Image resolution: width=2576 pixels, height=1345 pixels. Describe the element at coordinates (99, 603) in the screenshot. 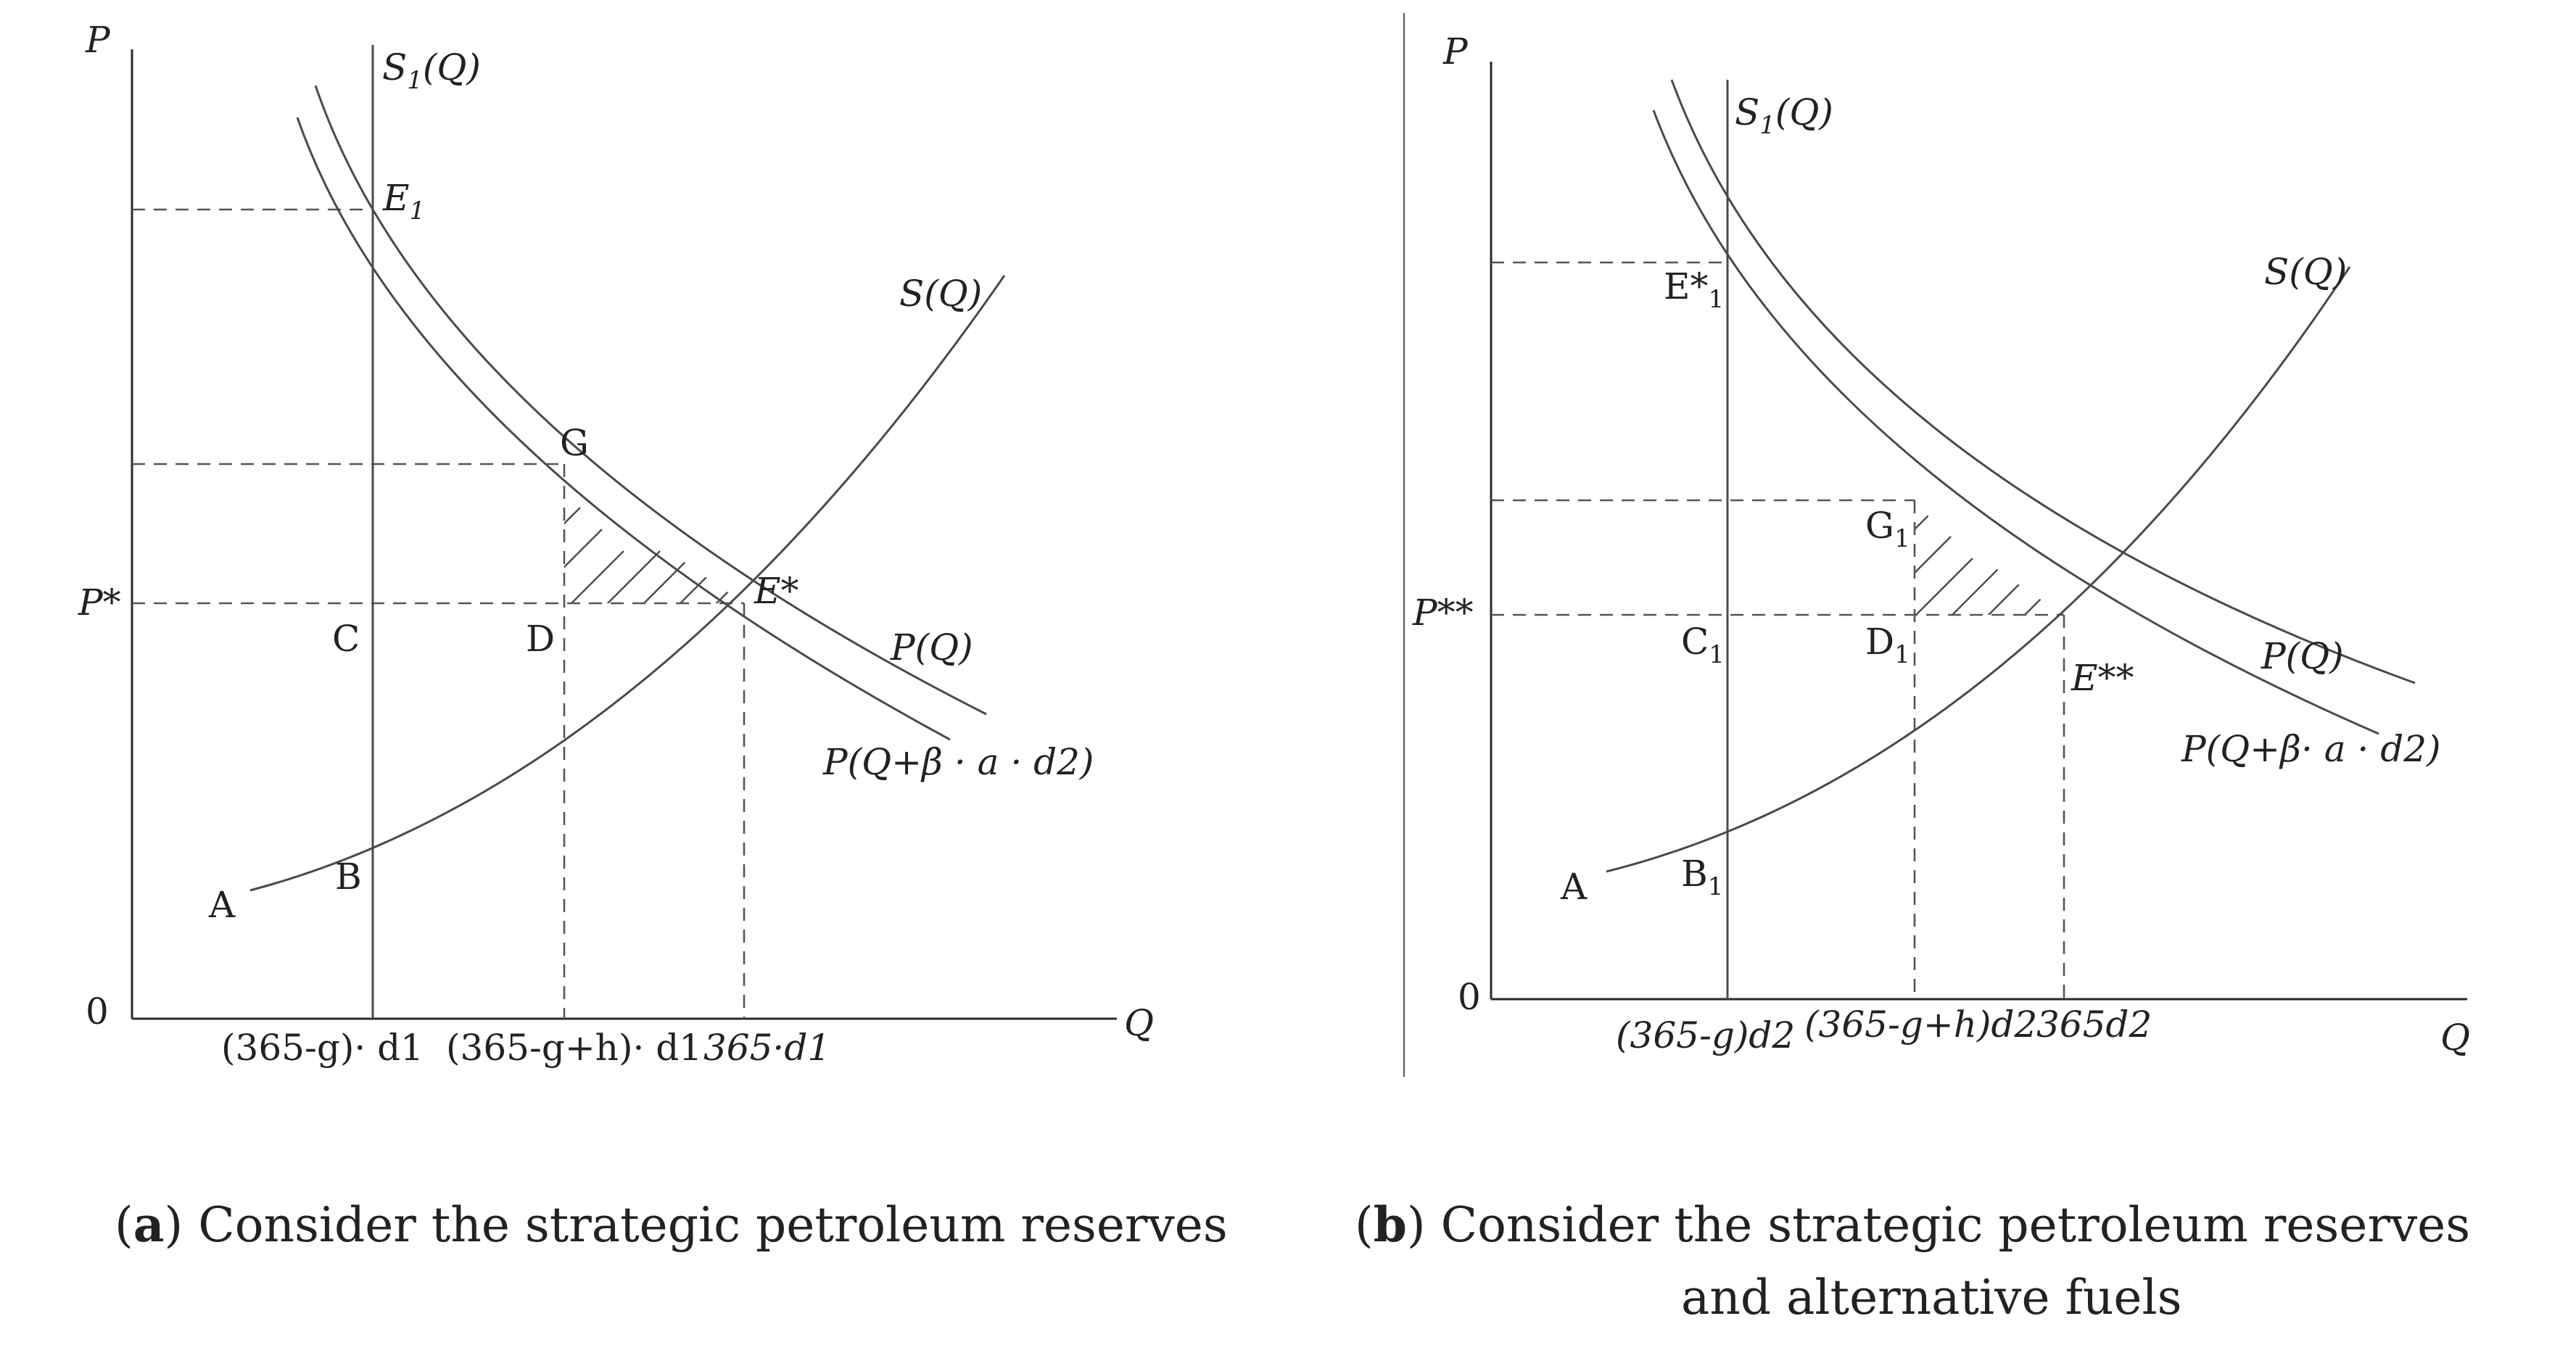

I see `panel-a-pstar-label: P*` at that location.